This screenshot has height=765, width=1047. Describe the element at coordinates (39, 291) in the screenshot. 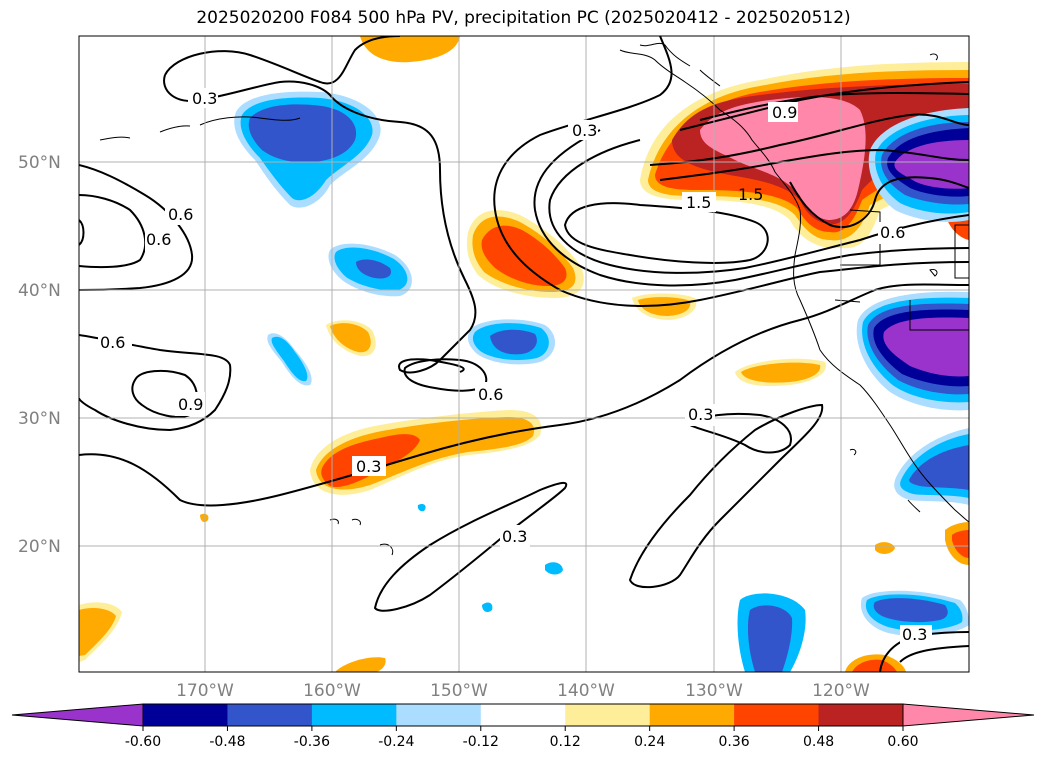

I see `lat-label: 40°N` at that location.